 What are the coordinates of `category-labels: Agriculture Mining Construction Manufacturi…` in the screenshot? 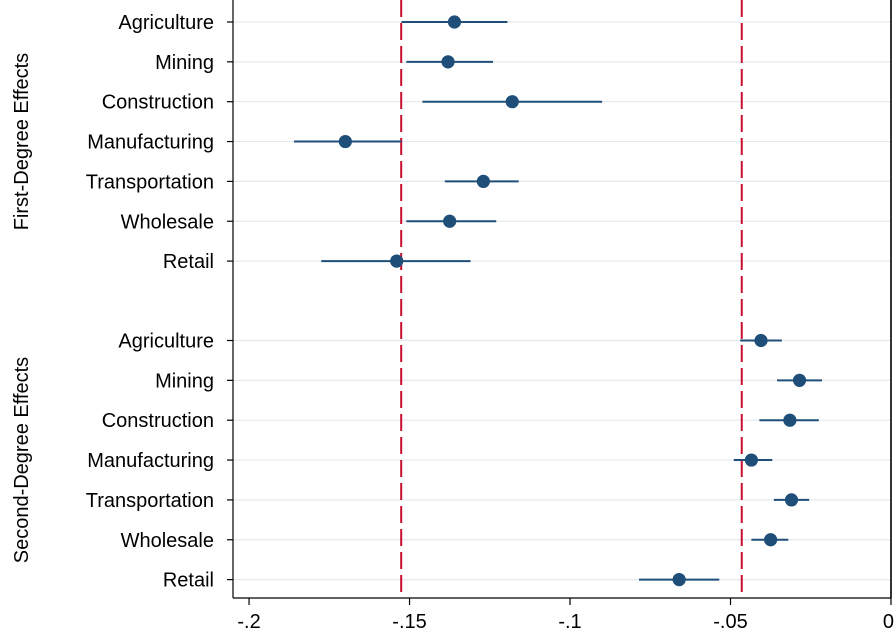 It's located at (150, 302).